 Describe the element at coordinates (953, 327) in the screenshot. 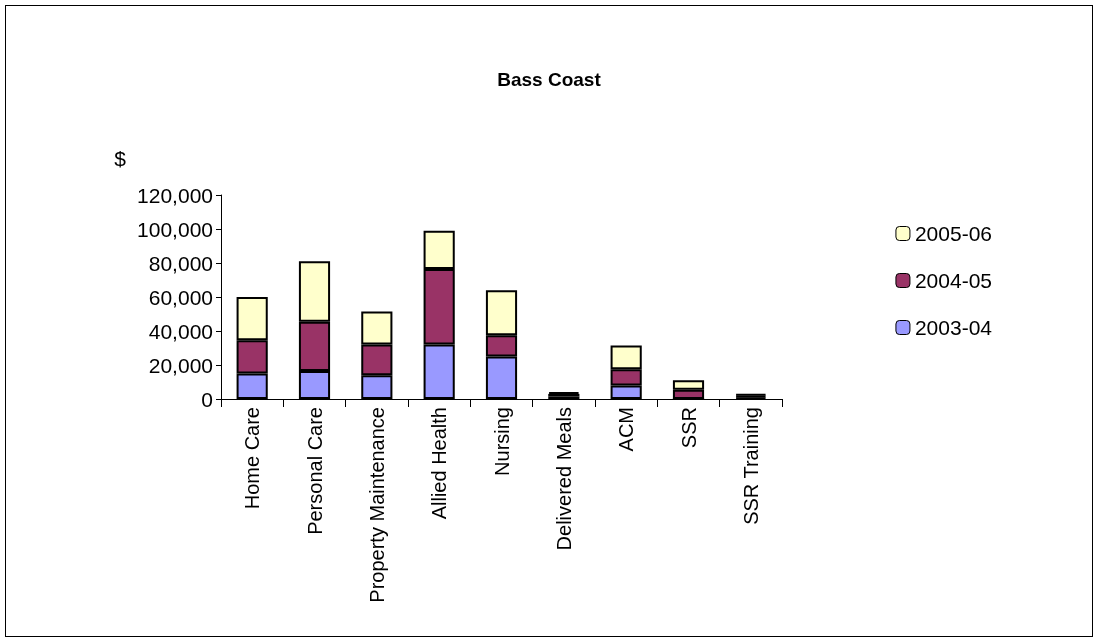

I see `legend-label: 2003-04` at that location.